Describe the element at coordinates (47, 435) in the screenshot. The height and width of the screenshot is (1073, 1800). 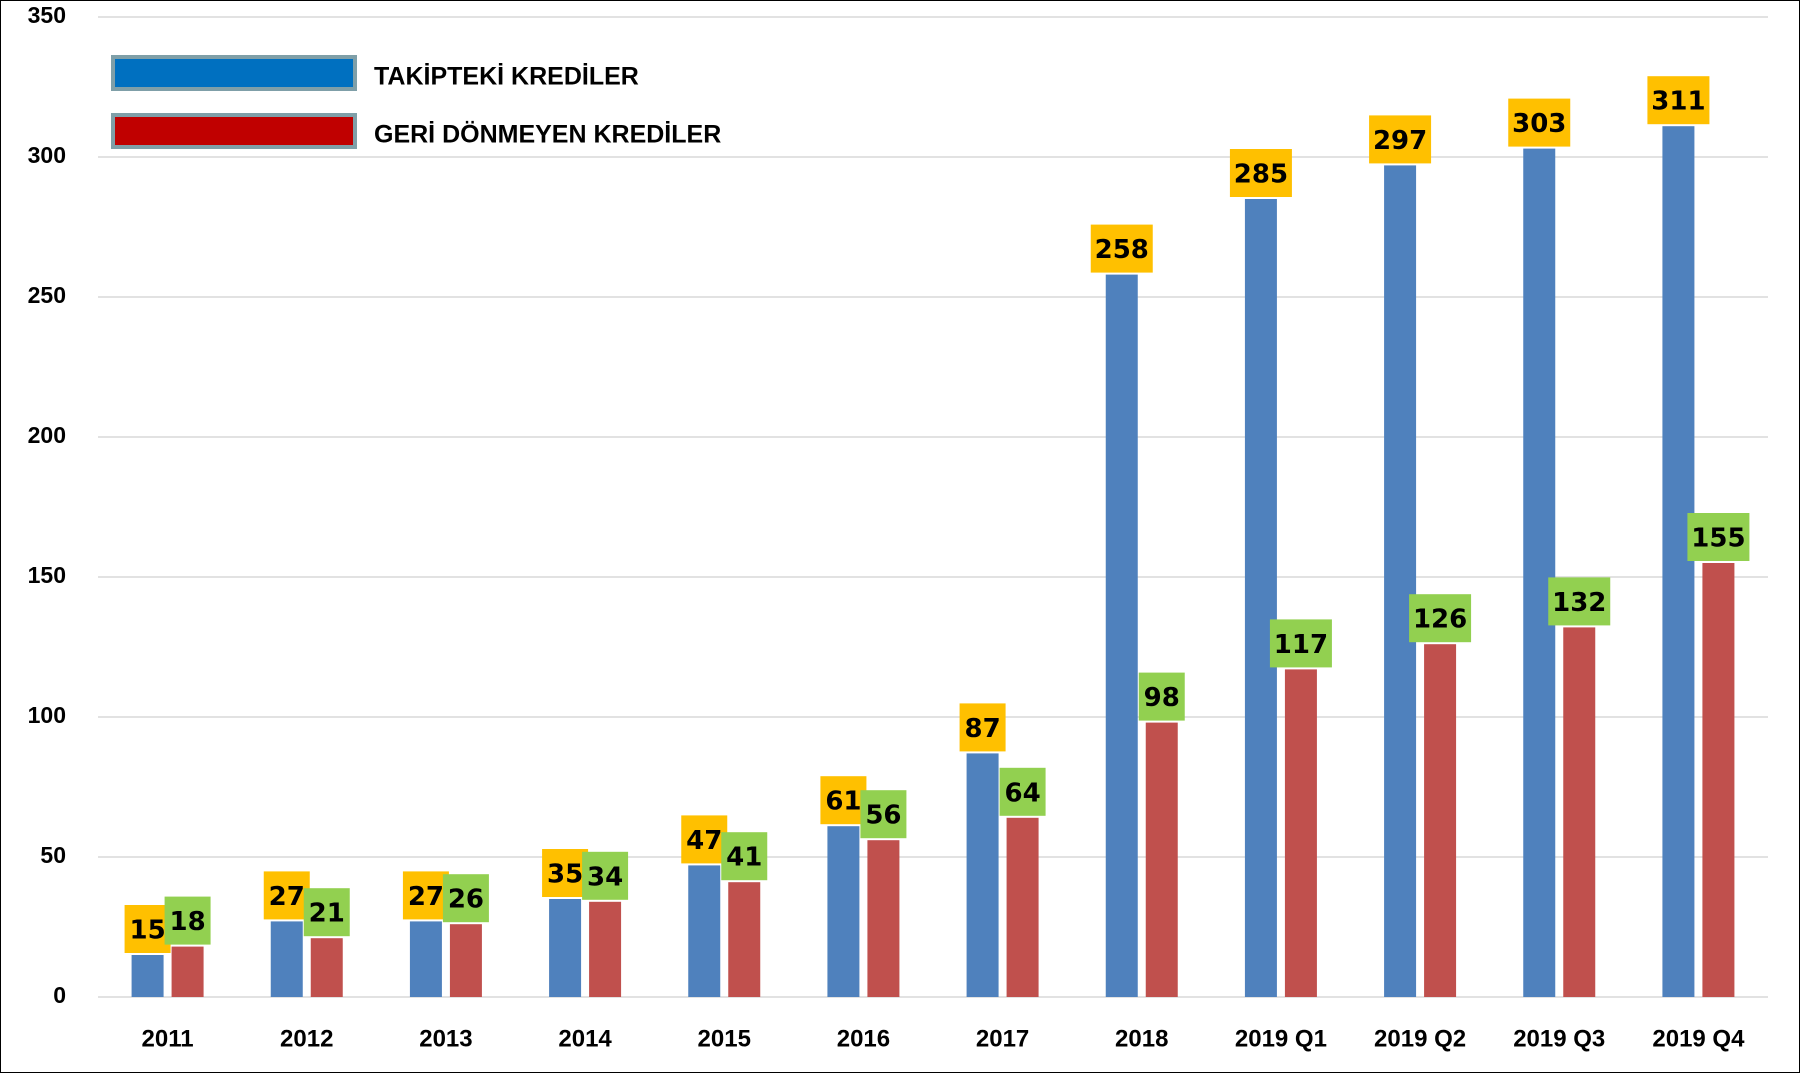
I see `y-tick-label: 200` at that location.